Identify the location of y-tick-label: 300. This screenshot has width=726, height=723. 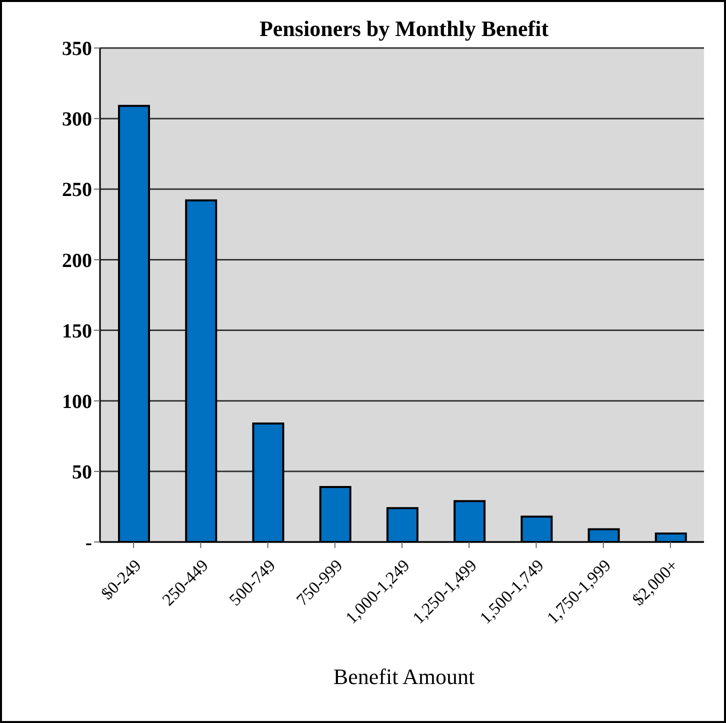
(77, 119).